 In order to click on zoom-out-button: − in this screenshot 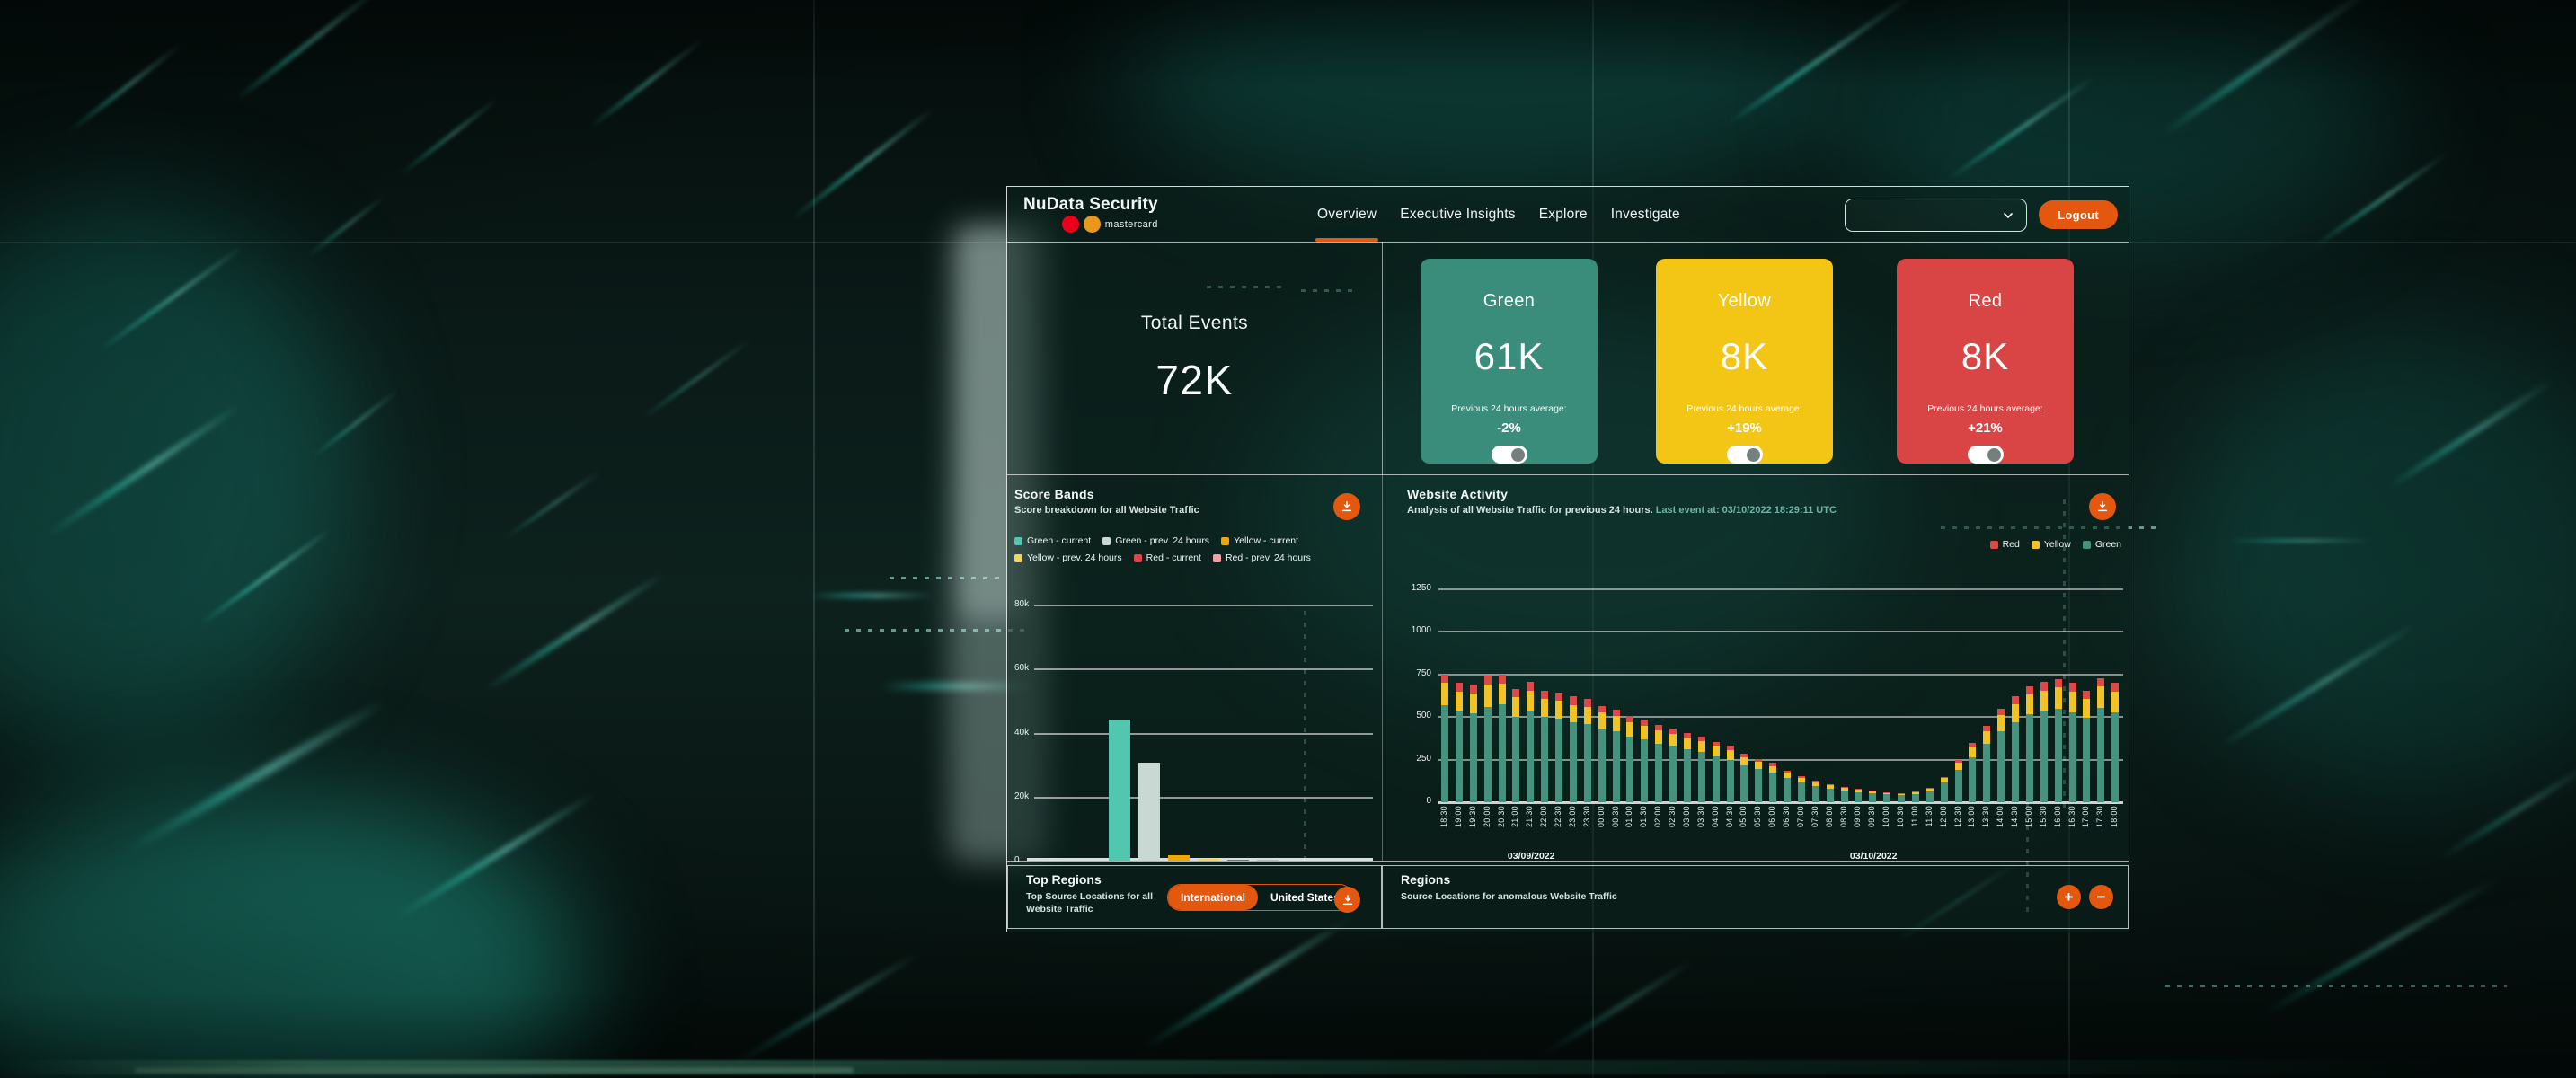, I will do `click(2101, 897)`.